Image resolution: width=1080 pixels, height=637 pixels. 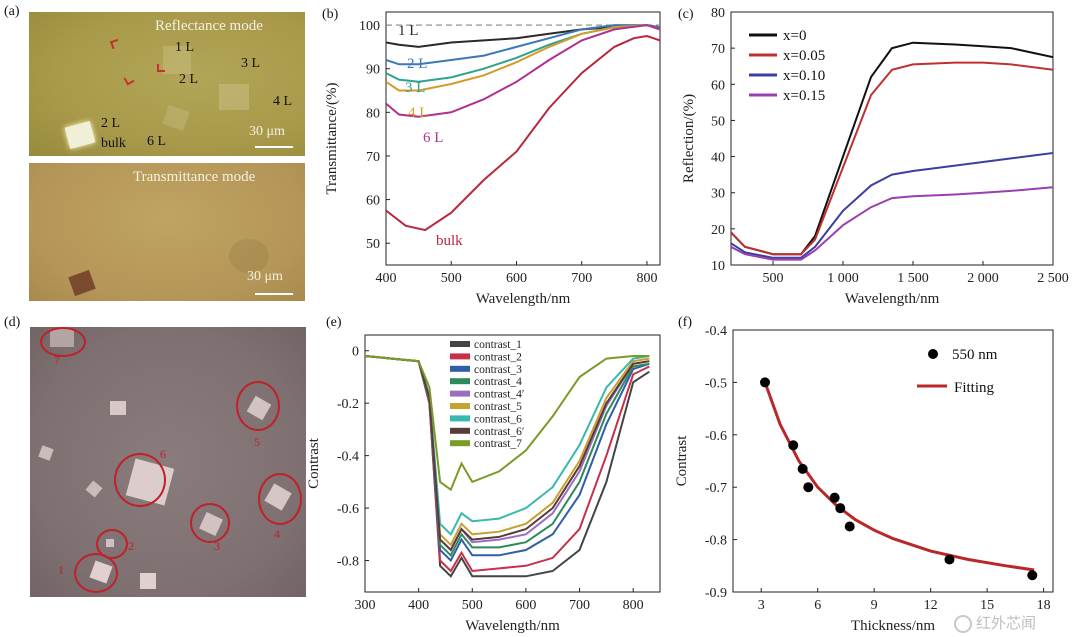 What do you see at coordinates (843, 278) in the screenshot?
I see `x-tick-label-c: 1 000` at bounding box center [843, 278].